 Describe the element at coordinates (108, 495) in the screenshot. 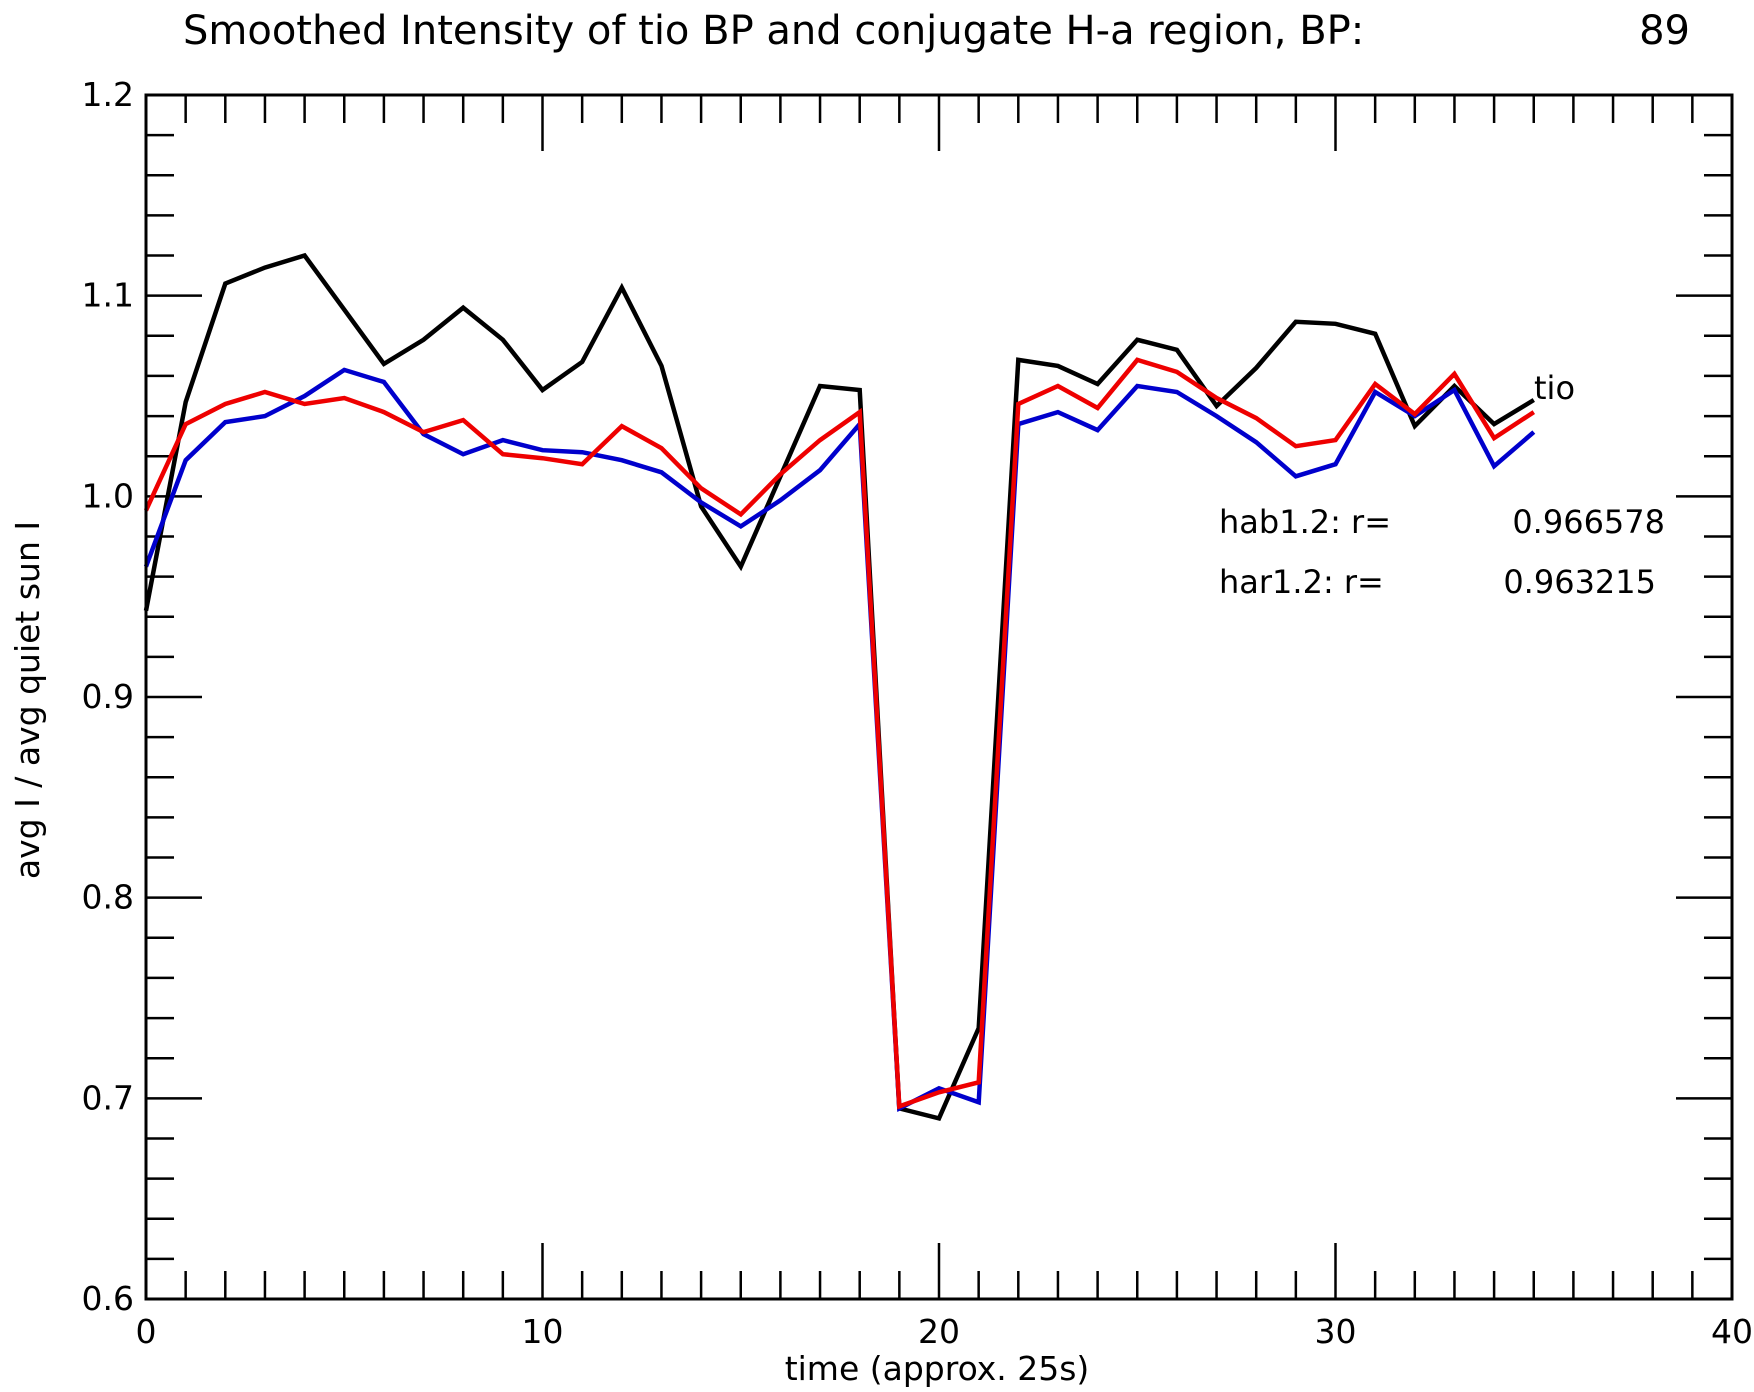

I see `y-tick-label: 1.0` at that location.